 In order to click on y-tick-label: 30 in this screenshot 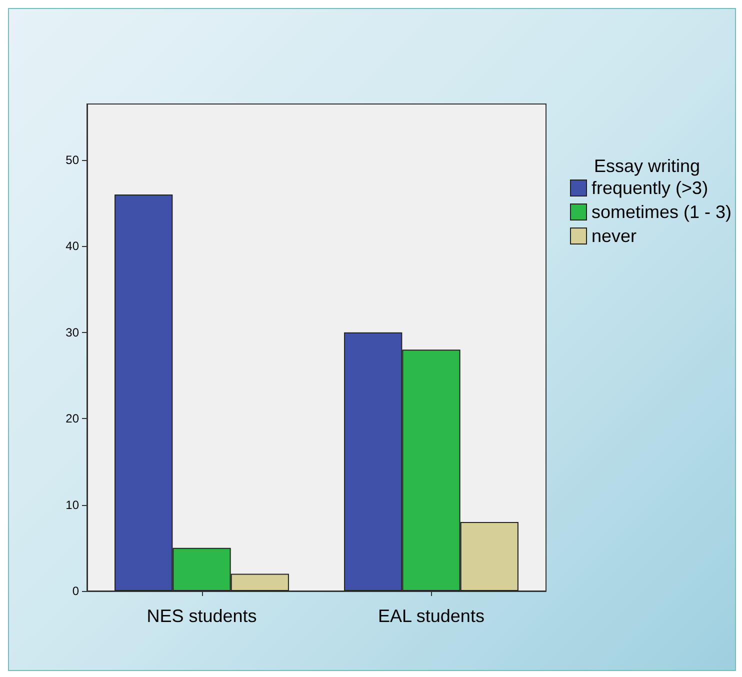, I will do `click(73, 332)`.